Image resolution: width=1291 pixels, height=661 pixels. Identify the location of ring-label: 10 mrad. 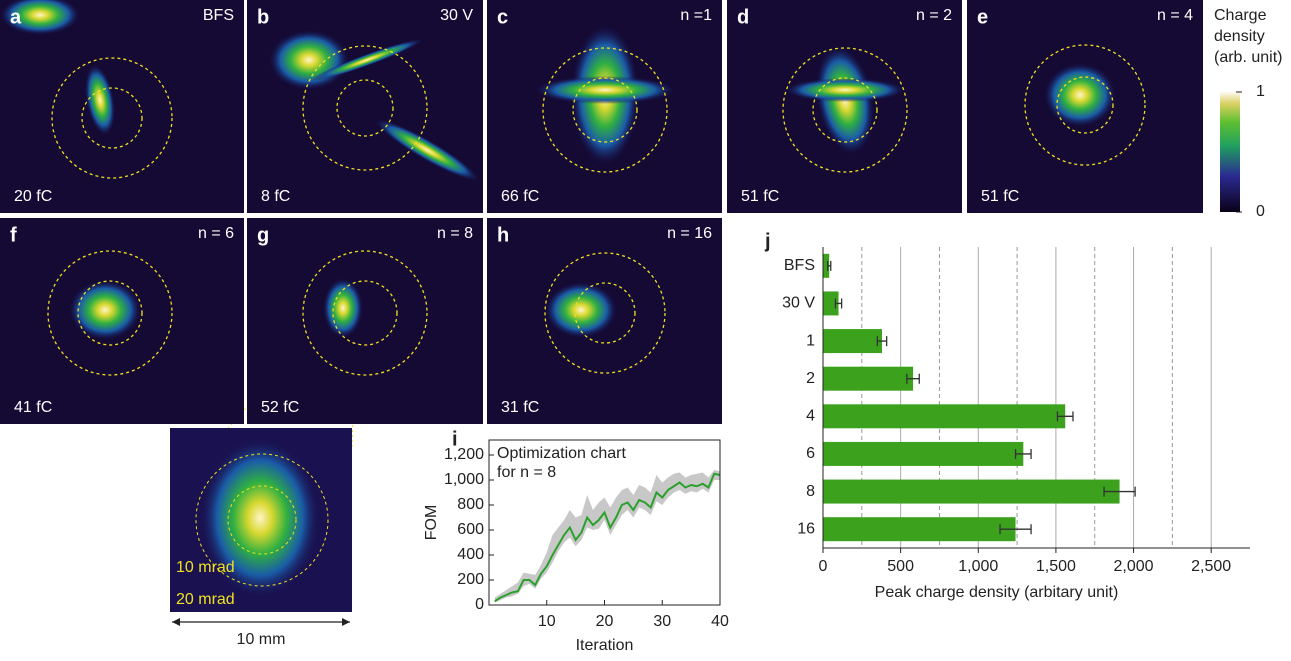
(205, 567).